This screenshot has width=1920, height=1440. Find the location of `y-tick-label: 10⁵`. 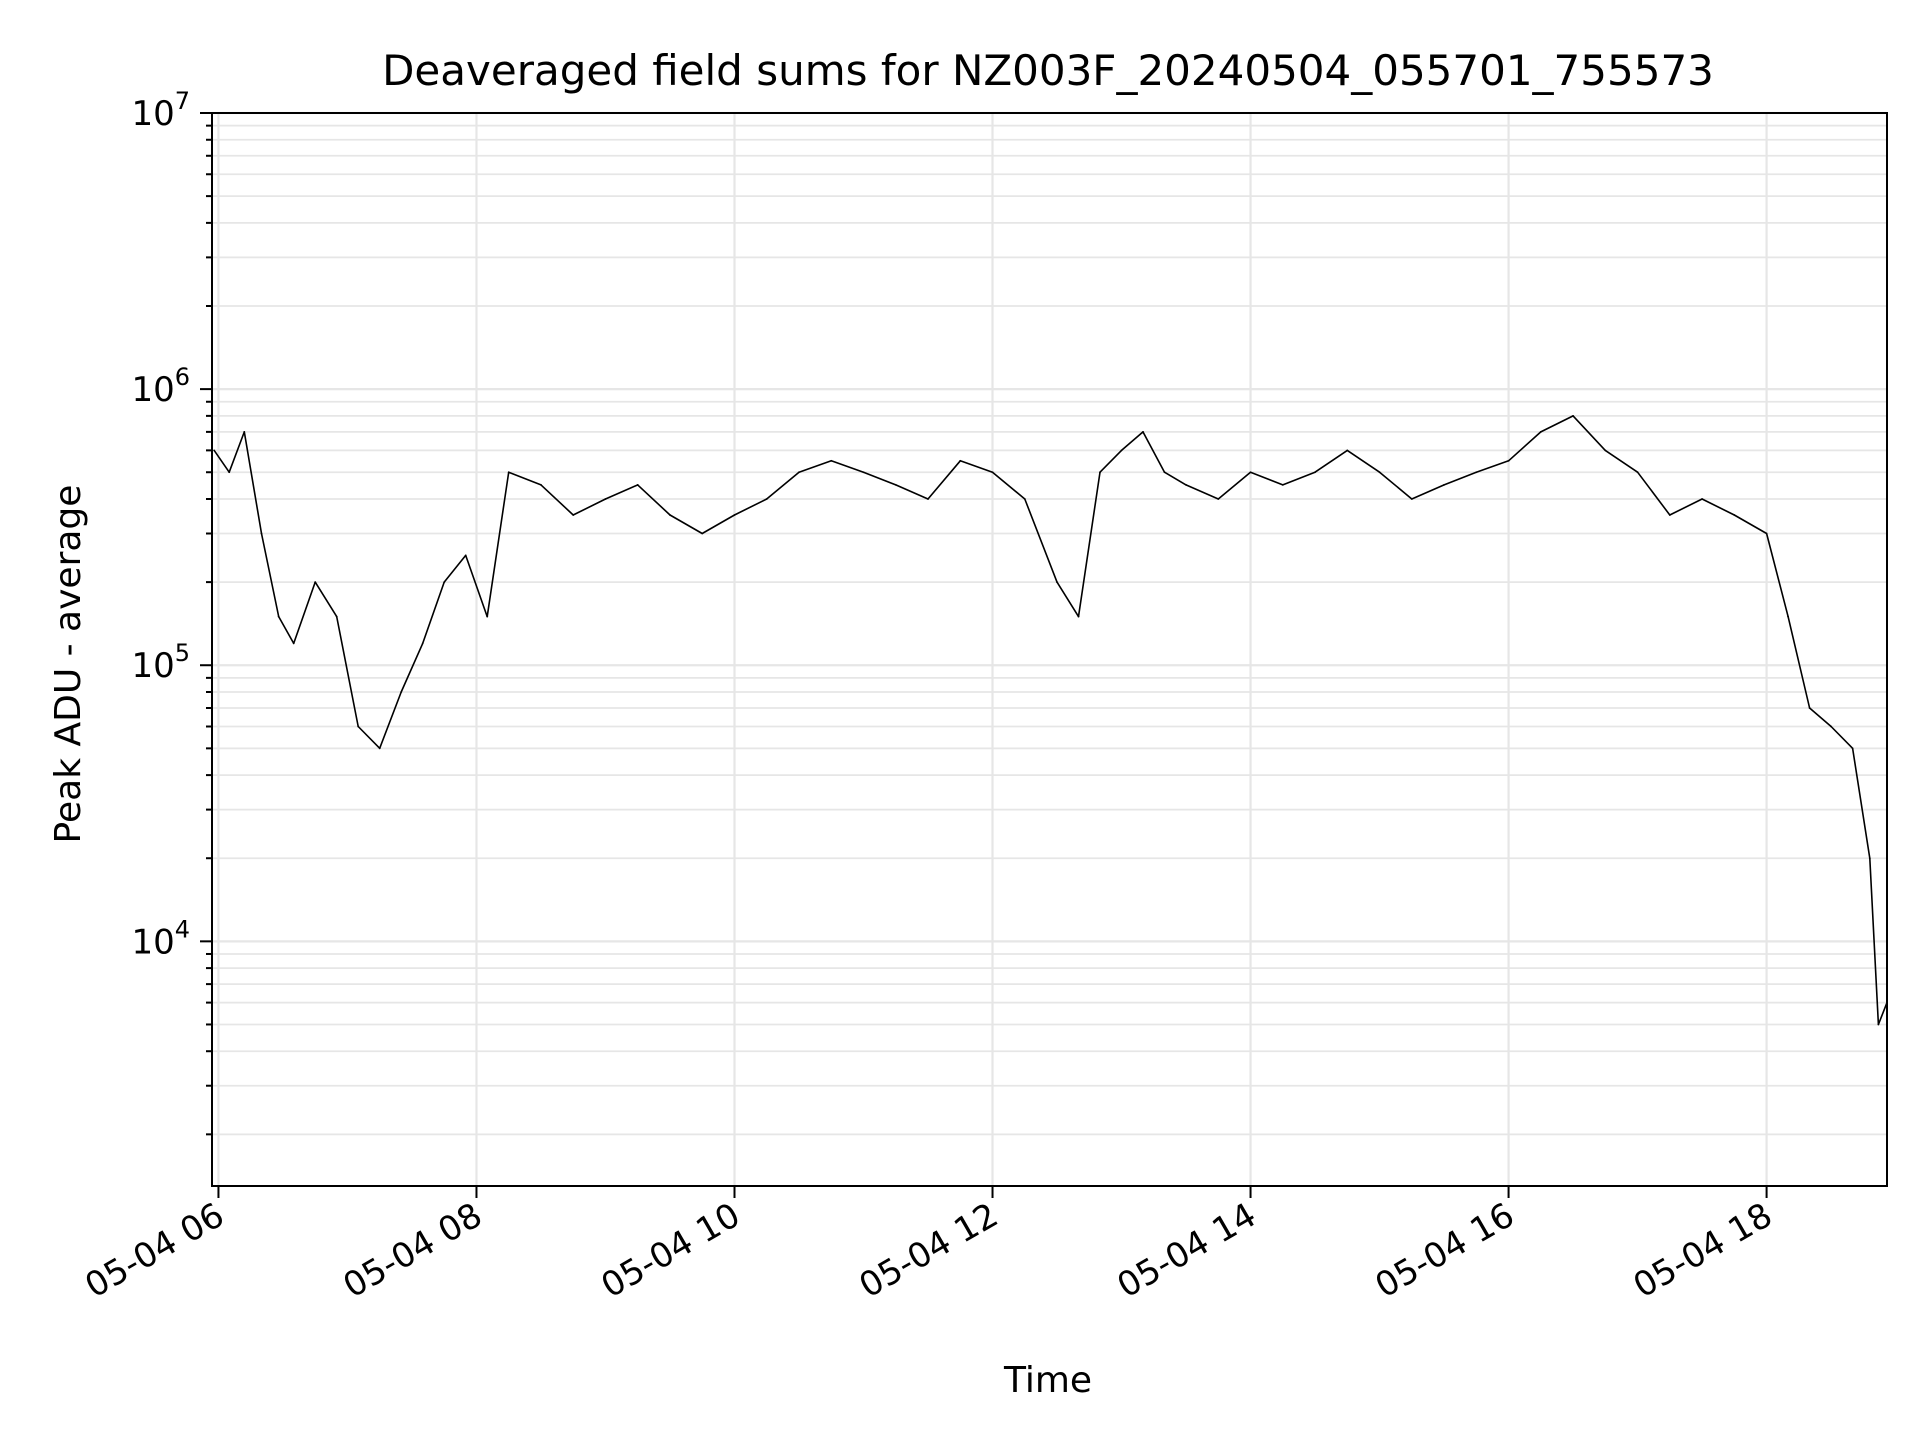

y-tick-label: 10⁵ is located at coordinates (160, 662).